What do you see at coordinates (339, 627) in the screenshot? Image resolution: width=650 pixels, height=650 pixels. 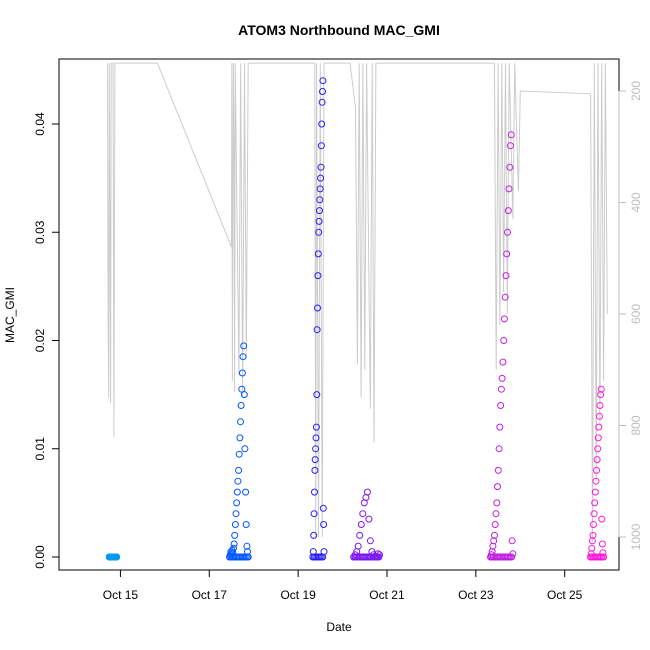 I see `x-axis-label: Date` at bounding box center [339, 627].